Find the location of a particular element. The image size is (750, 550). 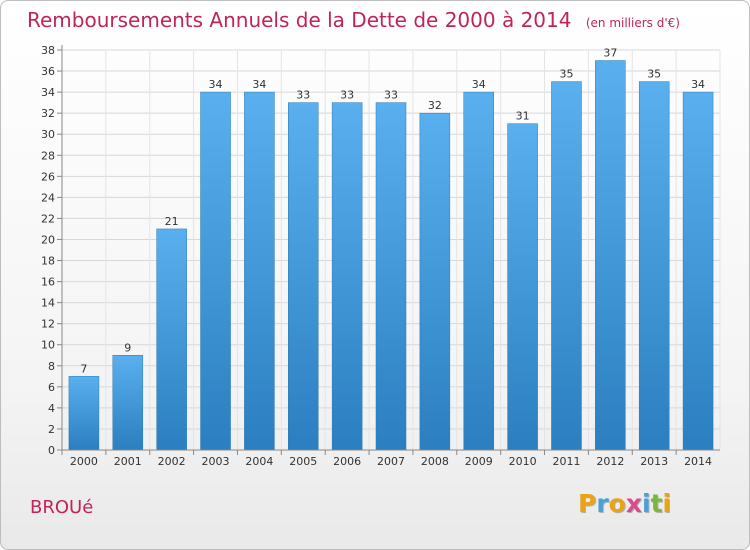

y-tick-label: 24 is located at coordinates (48, 197).